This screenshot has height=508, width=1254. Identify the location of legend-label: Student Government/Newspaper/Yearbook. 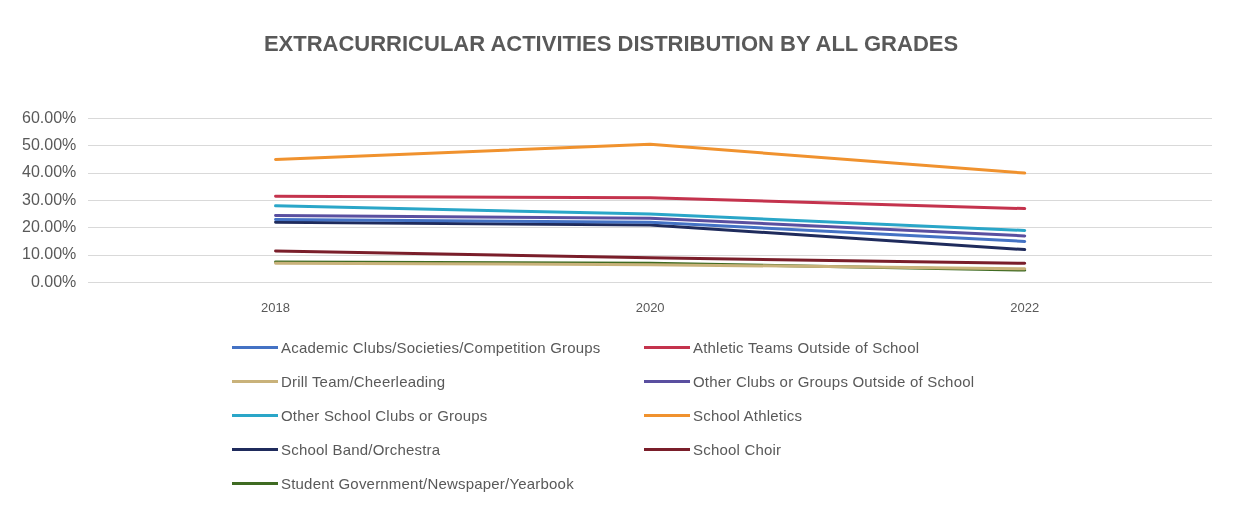
(427, 483).